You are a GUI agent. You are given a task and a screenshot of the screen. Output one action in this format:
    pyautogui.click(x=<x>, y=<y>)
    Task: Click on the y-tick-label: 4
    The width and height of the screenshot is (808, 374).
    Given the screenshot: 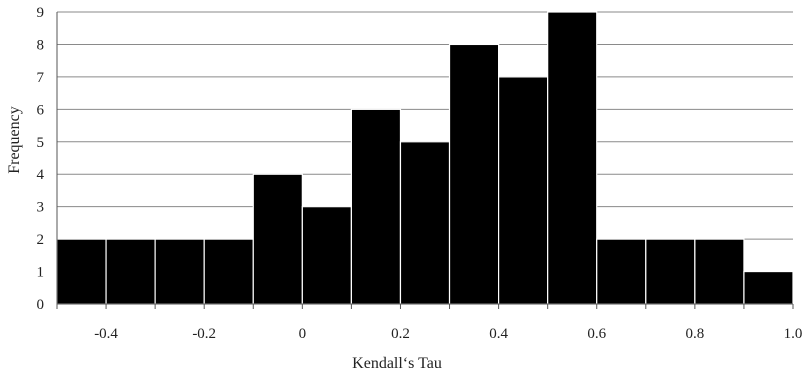 What is the action you would take?
    pyautogui.click(x=41, y=175)
    